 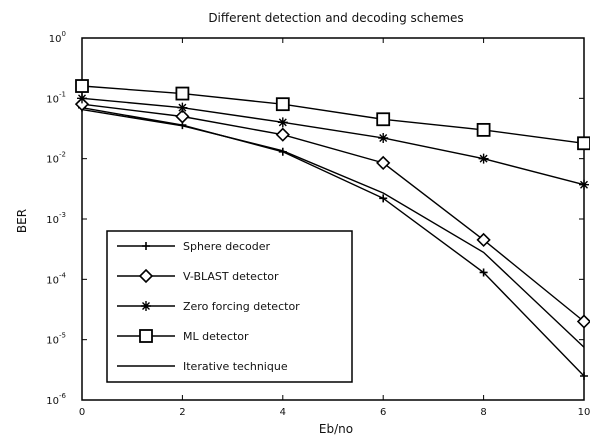 I want to click on y-tick-exponent: -2, so click(x=62, y=155).